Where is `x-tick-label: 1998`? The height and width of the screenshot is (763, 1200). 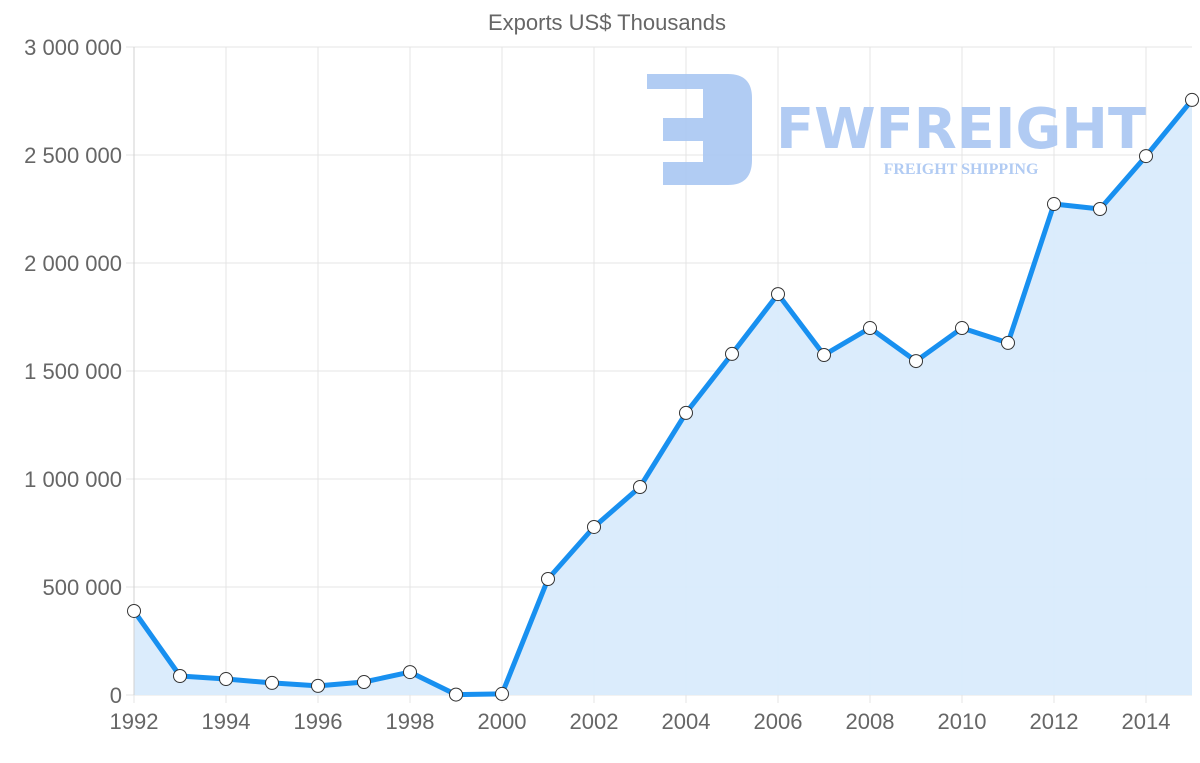 x-tick-label: 1998 is located at coordinates (410, 721).